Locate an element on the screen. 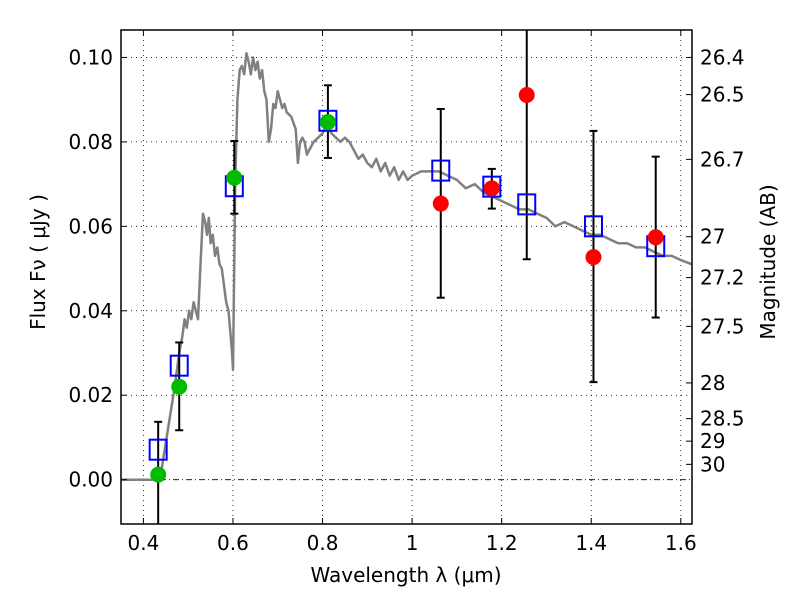  x-tick-label: 0.6 is located at coordinates (233, 543).